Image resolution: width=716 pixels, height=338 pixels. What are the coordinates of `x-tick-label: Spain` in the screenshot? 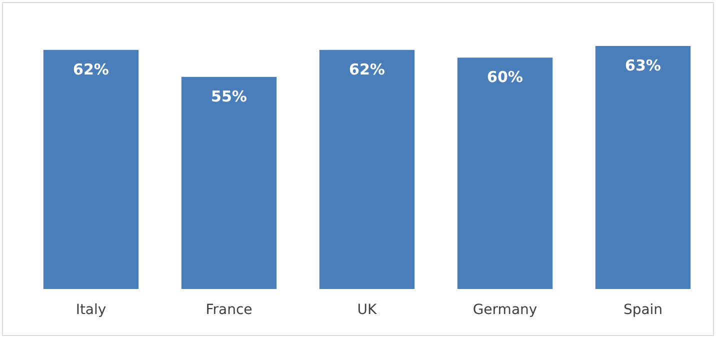 It's located at (643, 310).